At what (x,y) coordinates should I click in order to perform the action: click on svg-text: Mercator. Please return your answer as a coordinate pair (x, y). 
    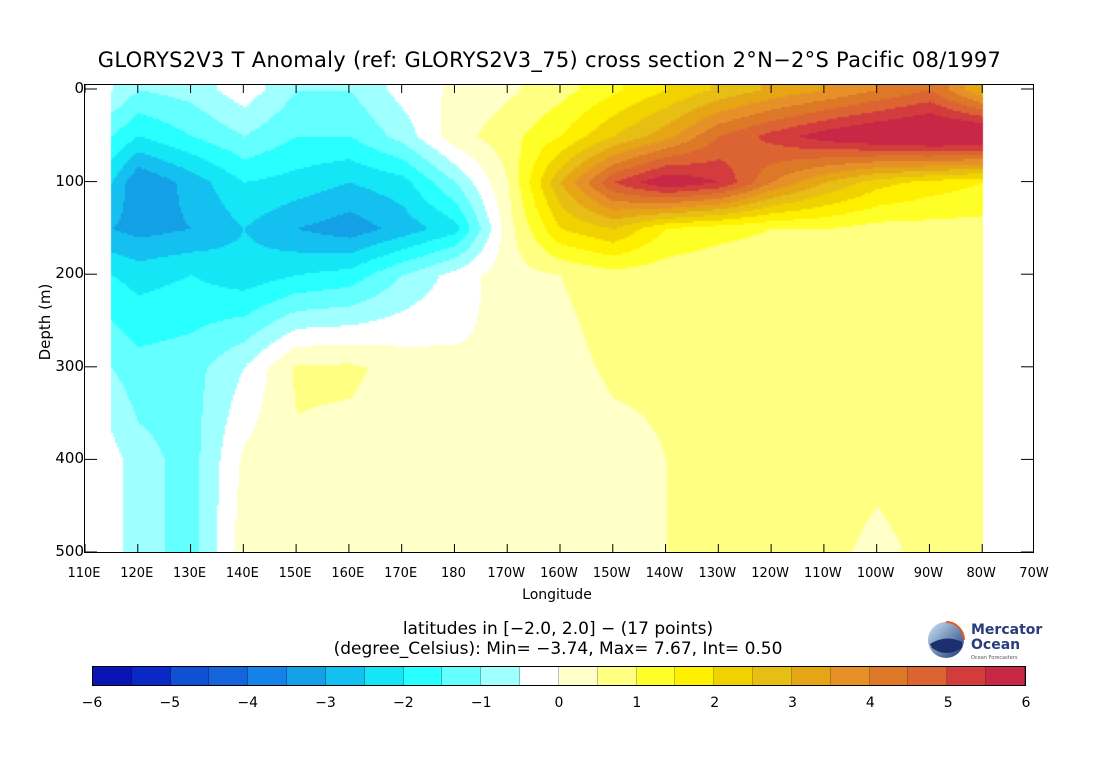
    Looking at the image, I should click on (1006, 630).